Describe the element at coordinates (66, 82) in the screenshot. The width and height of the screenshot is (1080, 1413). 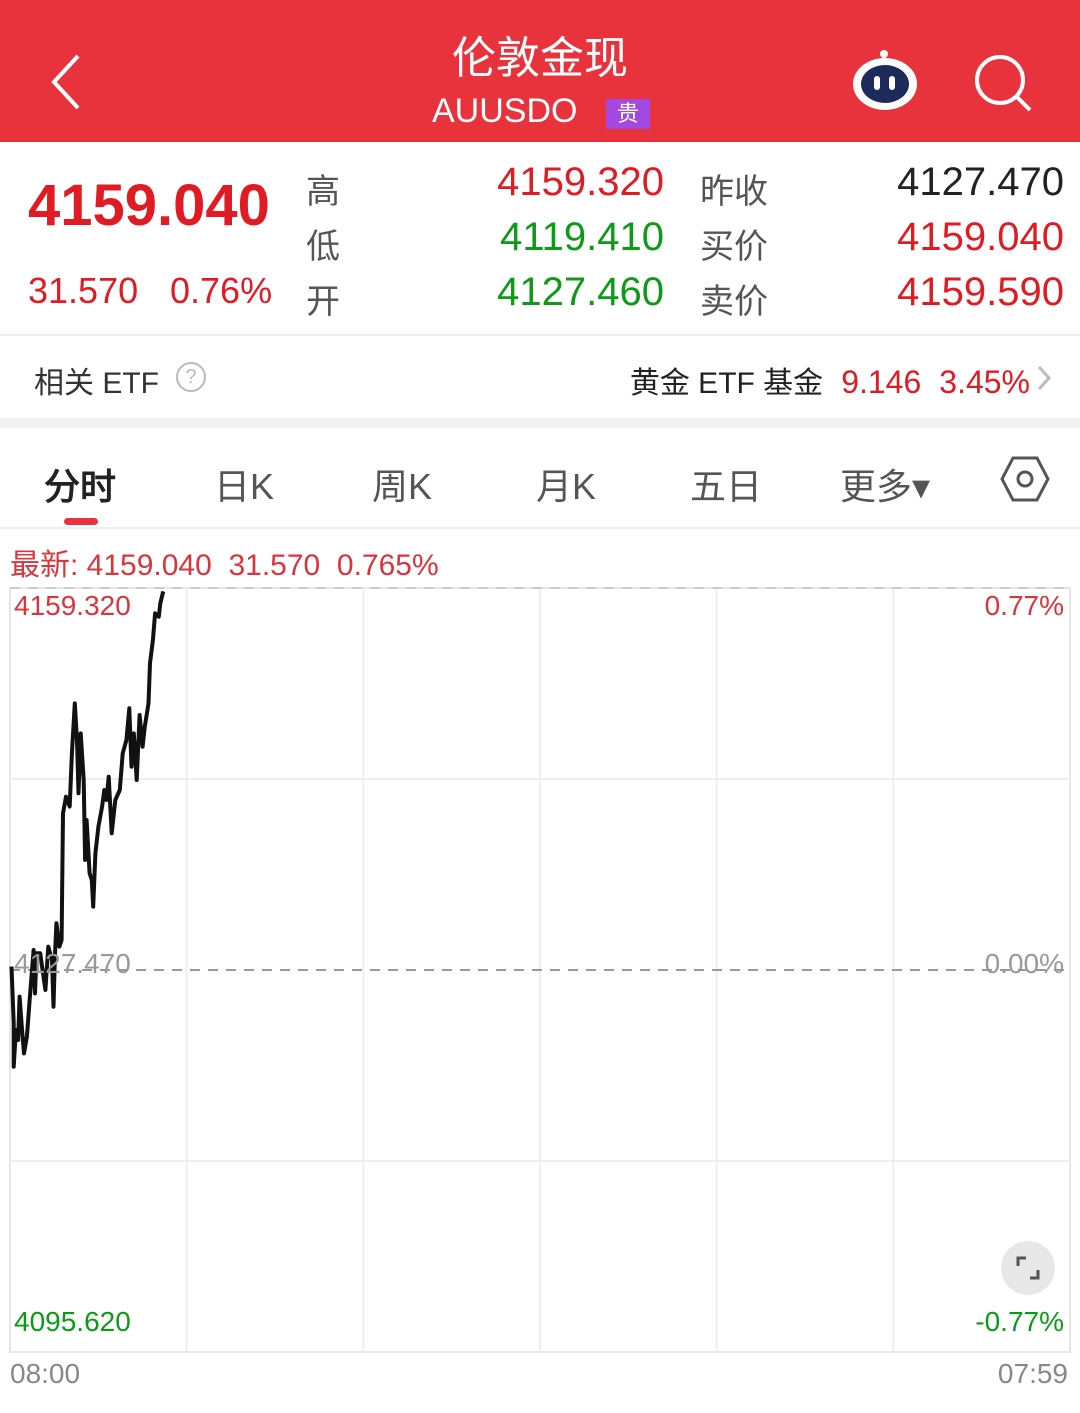
I see `back-chevron-icon` at that location.